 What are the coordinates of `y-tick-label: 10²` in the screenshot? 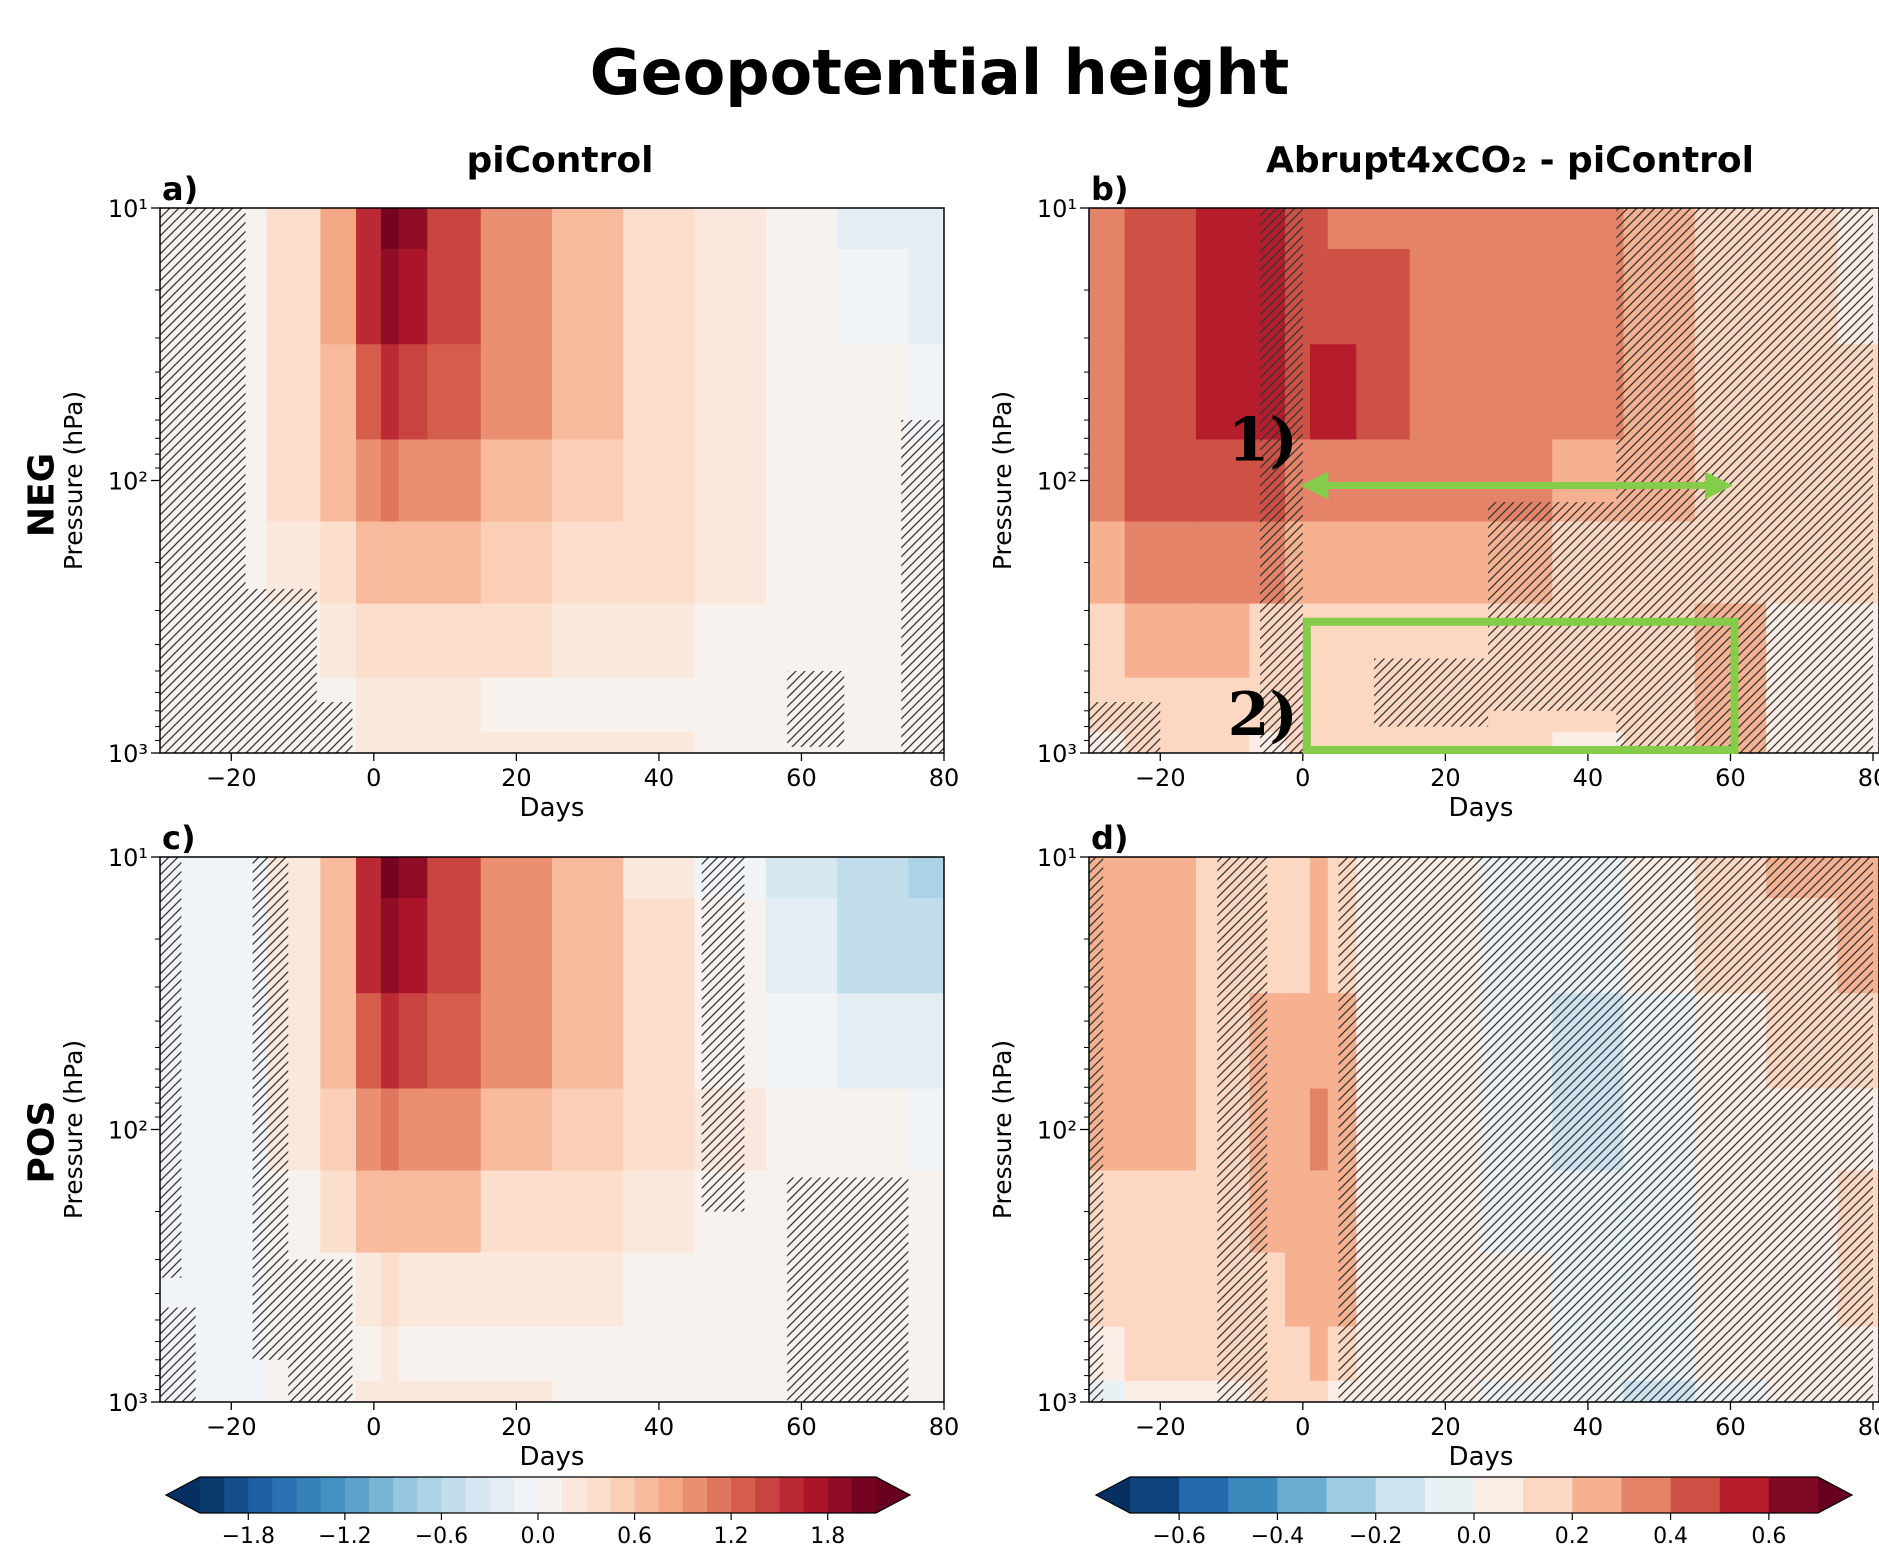 It's located at (1057, 482).